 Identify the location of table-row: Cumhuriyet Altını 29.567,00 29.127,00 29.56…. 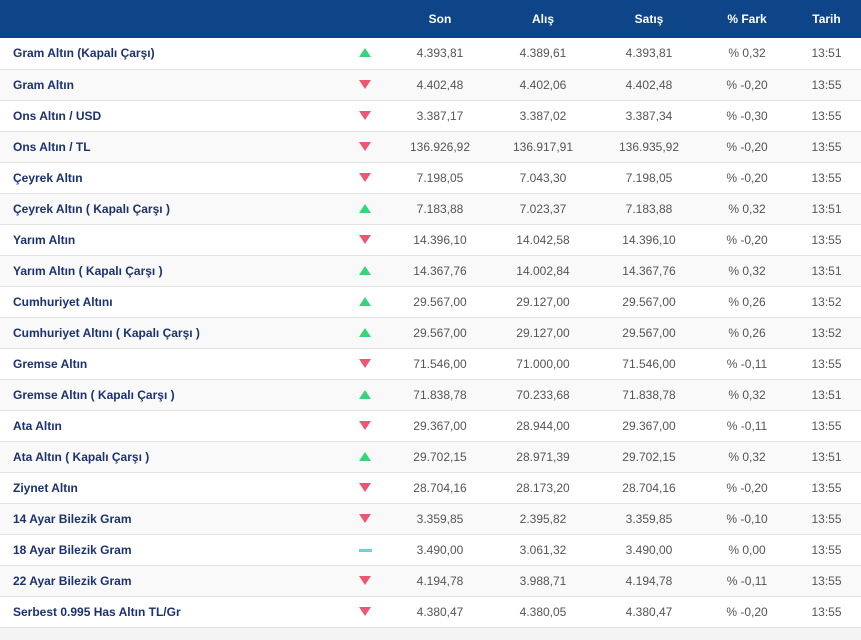
(430, 301).